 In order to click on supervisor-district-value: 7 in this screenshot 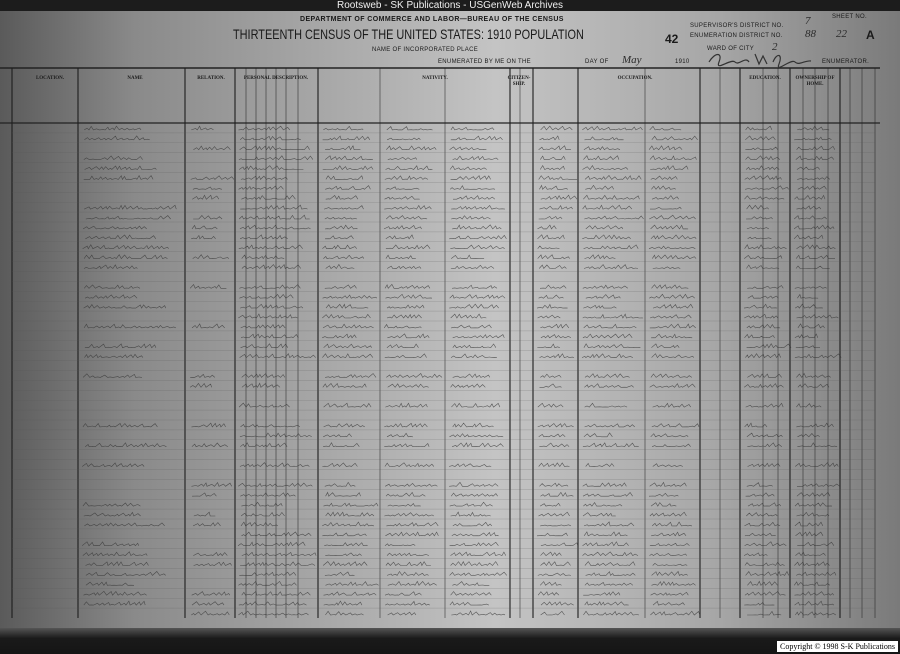, I will do `click(808, 21)`.